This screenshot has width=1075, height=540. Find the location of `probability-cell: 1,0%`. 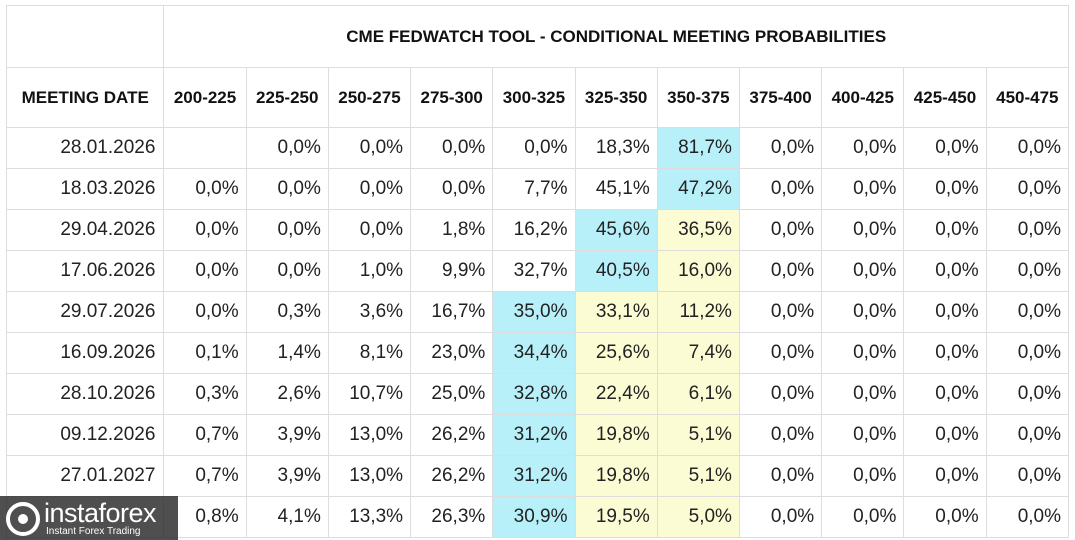

probability-cell: 1,0% is located at coordinates (369, 271).